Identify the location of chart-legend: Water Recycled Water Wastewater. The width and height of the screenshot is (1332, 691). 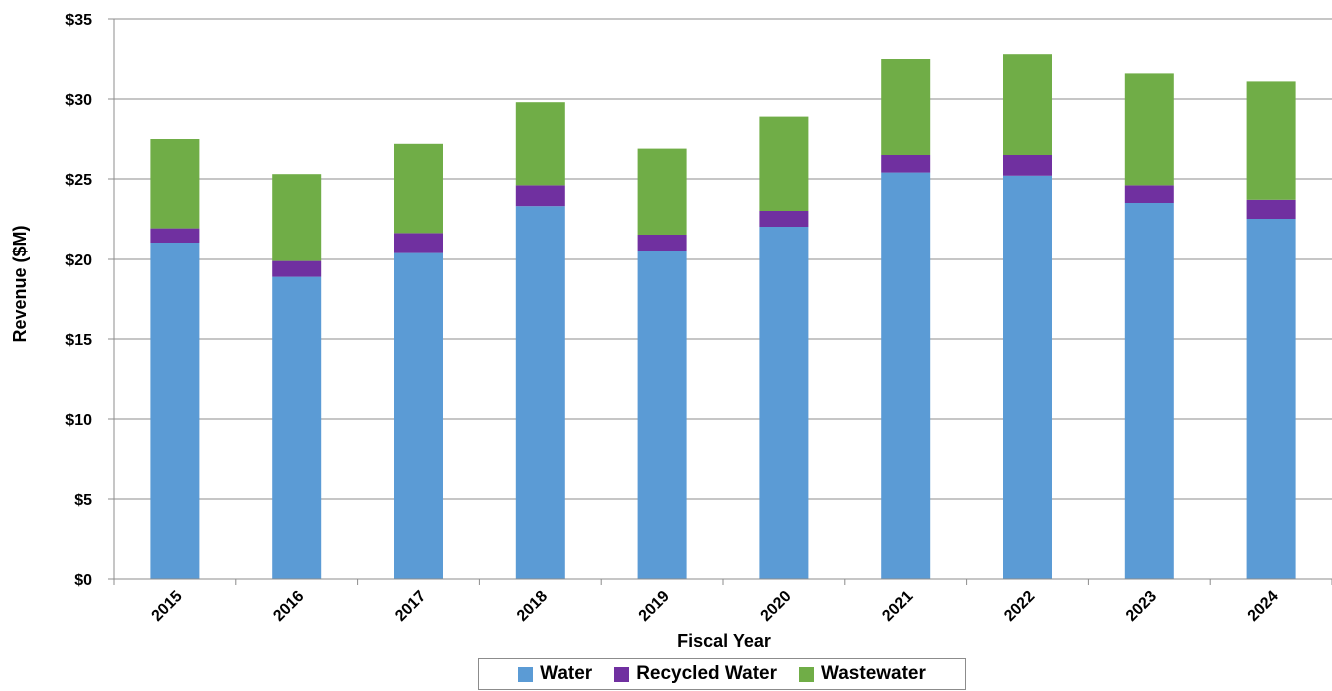
(722, 674).